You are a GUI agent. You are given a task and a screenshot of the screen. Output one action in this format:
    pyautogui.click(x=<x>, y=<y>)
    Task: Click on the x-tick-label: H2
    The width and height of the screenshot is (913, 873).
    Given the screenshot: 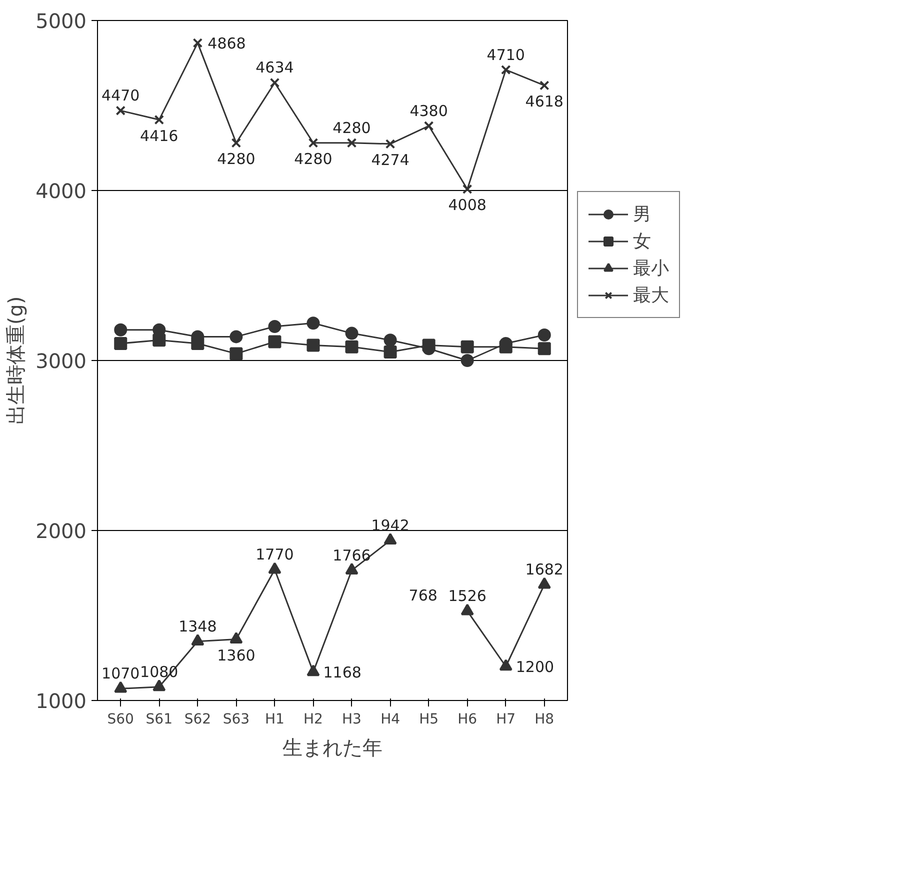 What is the action you would take?
    pyautogui.click(x=313, y=720)
    